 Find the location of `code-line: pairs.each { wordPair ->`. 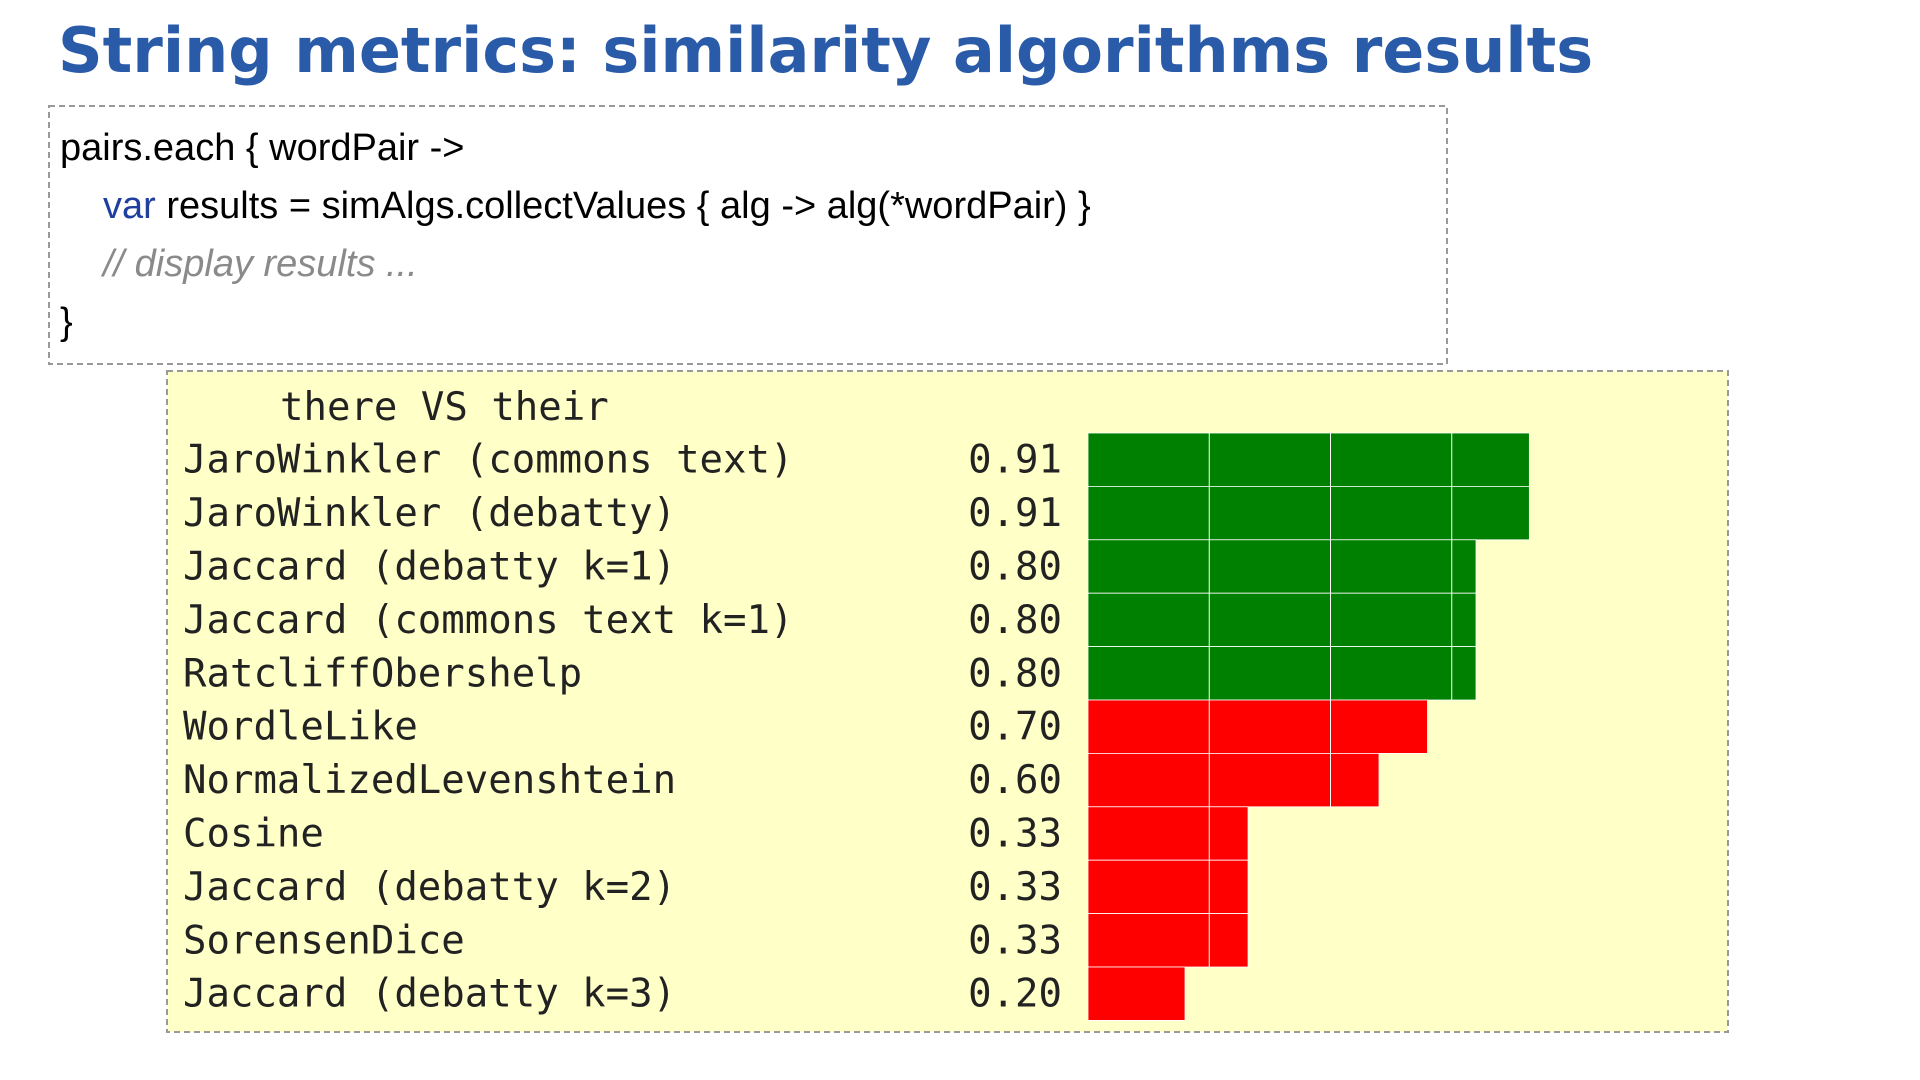

code-line: pairs.each { wordPair -> is located at coordinates (262, 148).